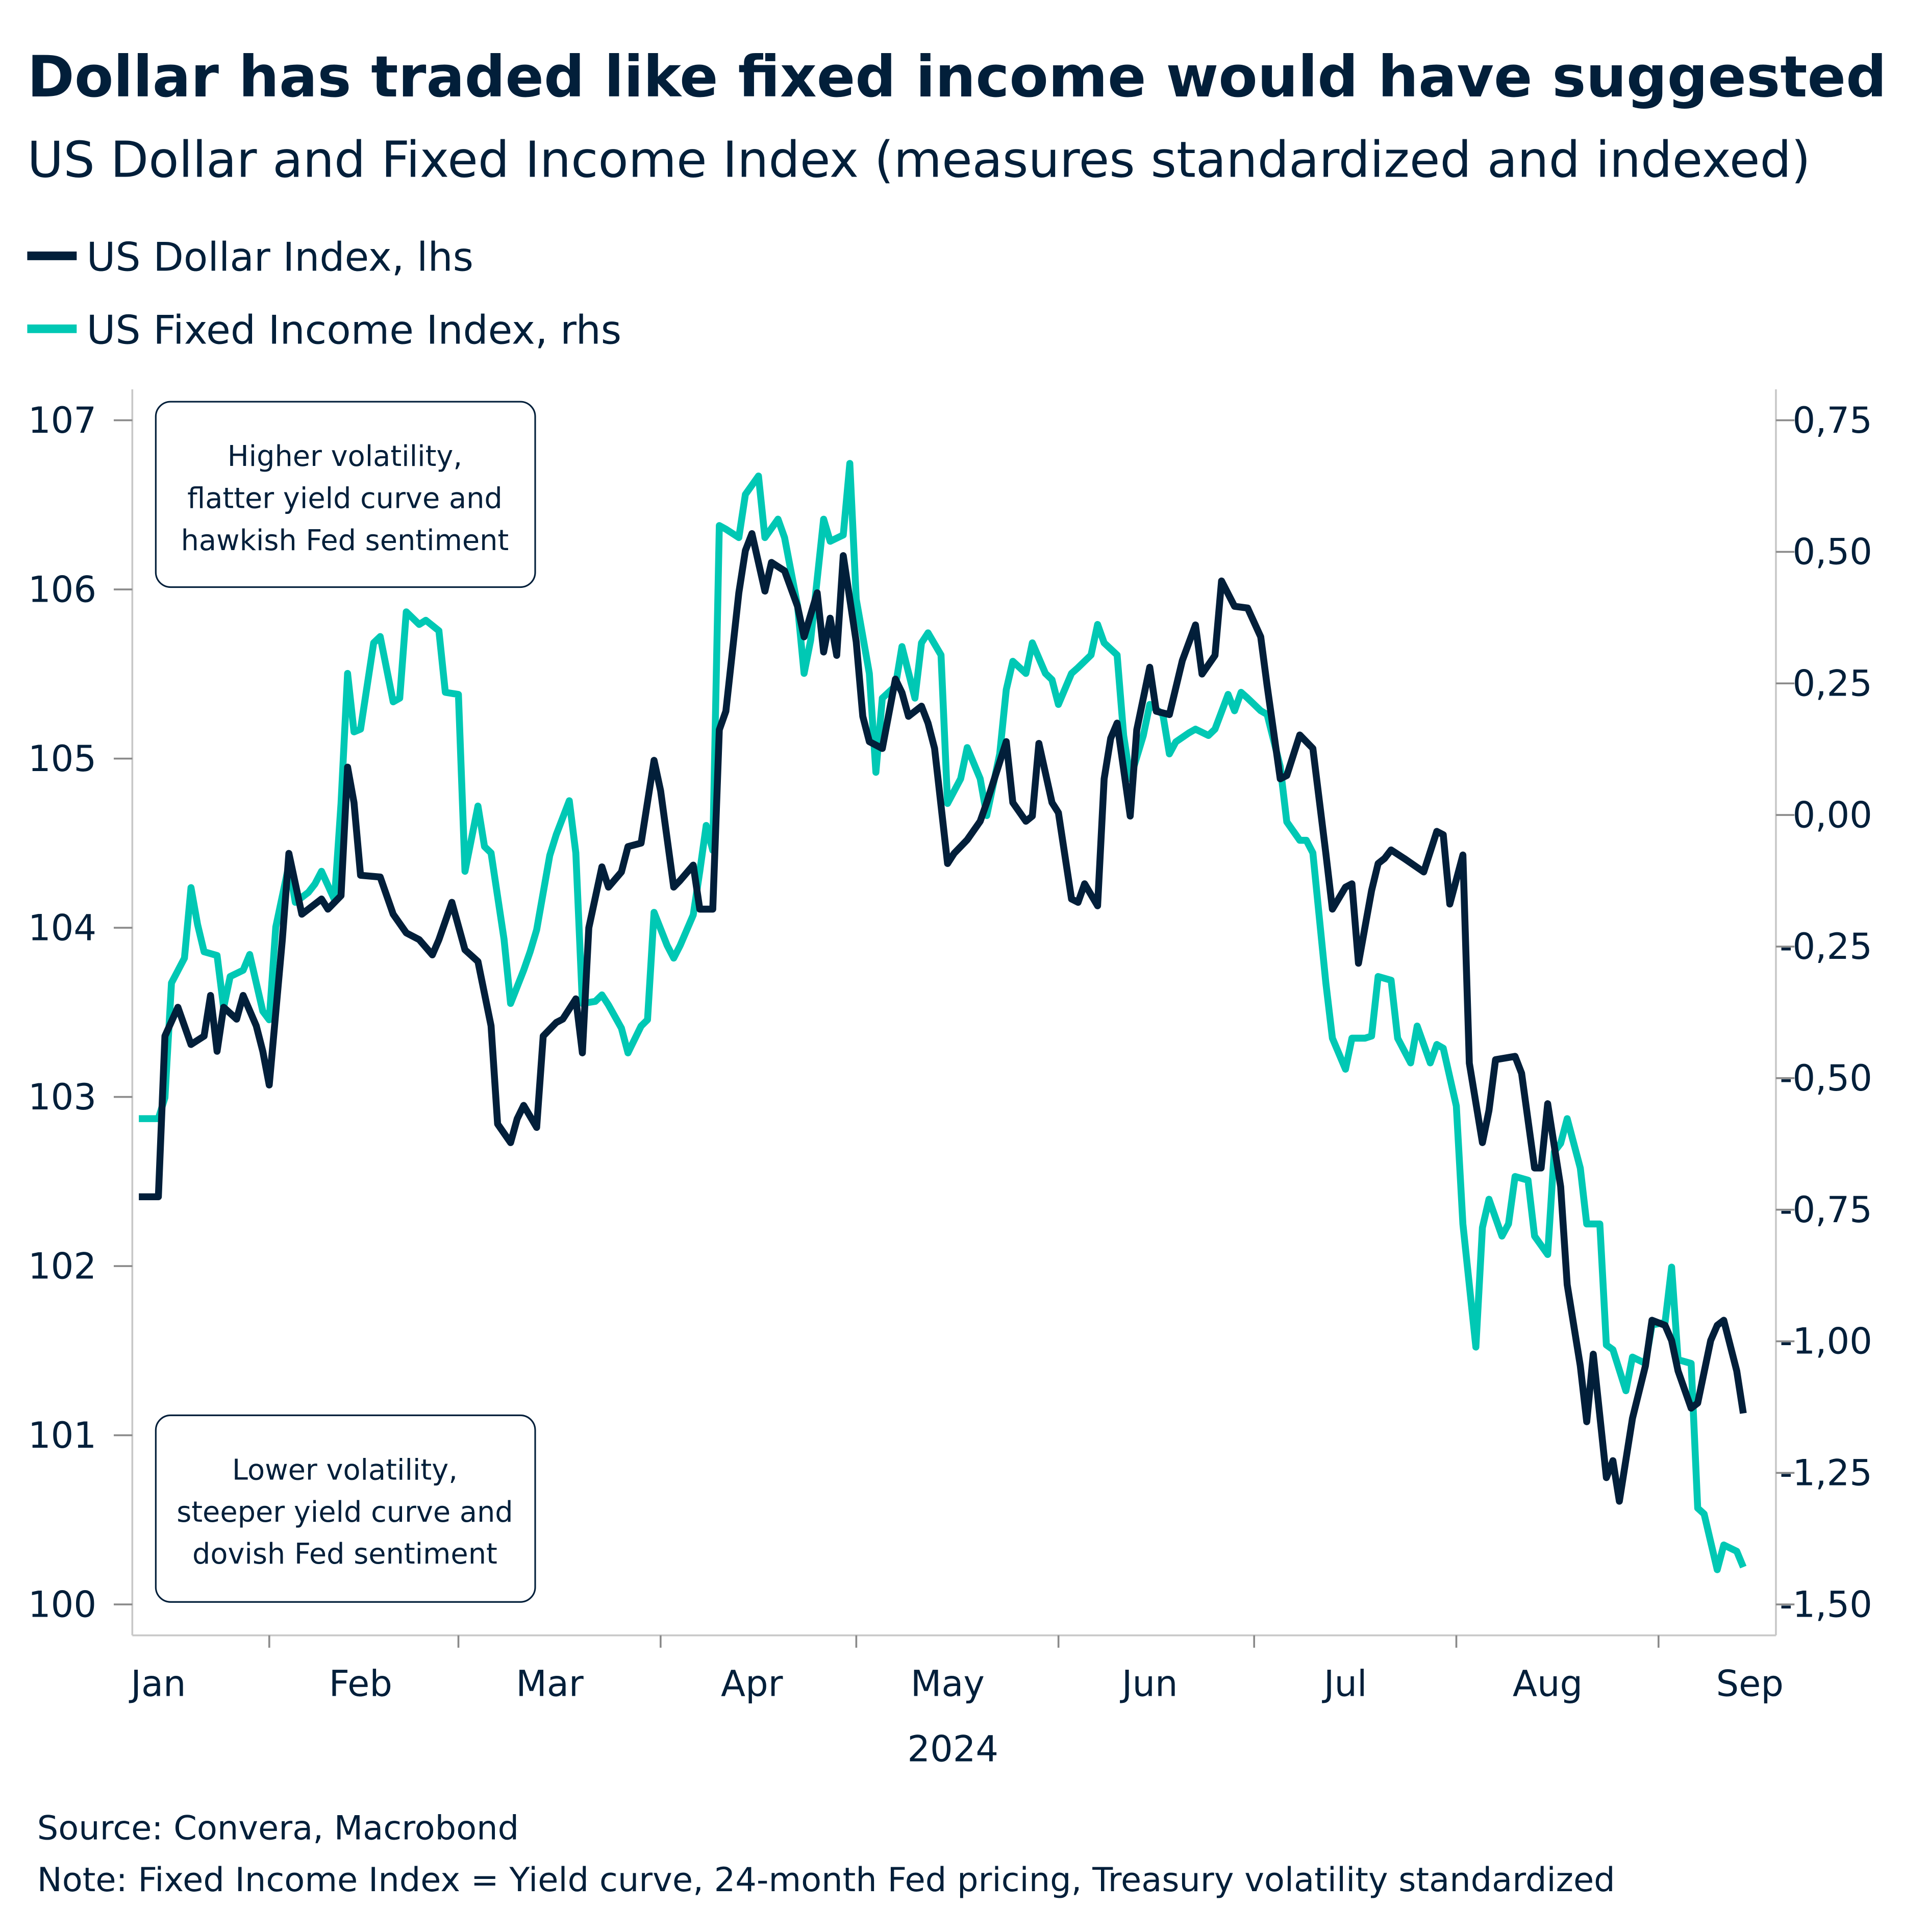 The width and height of the screenshot is (1928, 1932). Describe the element at coordinates (1832, 683) in the screenshot. I see `right-y-tick-label: 0,25` at that location.